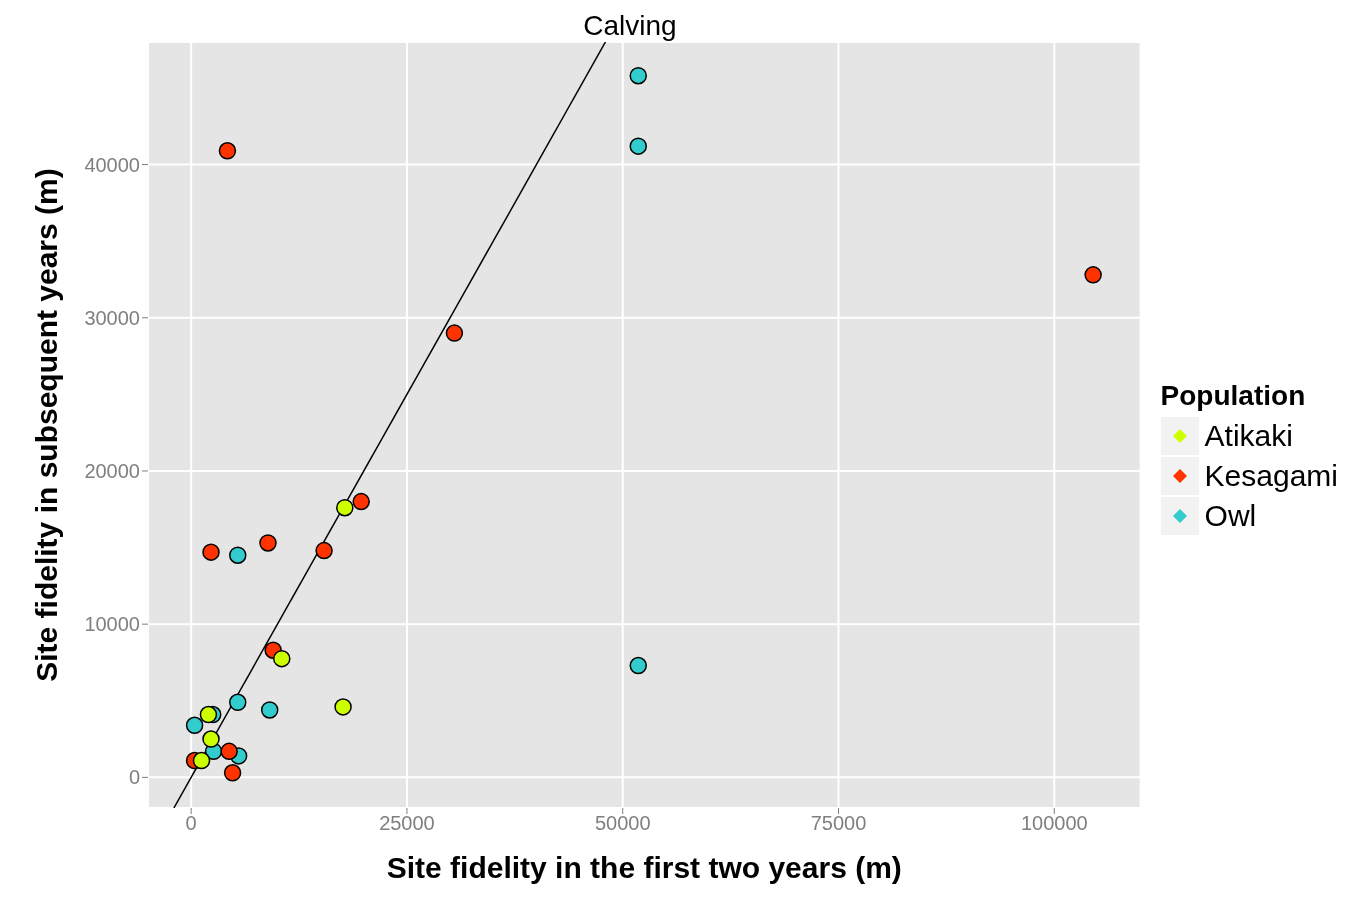 The height and width of the screenshot is (908, 1352). I want to click on legend-label: Owl, so click(1230, 516).